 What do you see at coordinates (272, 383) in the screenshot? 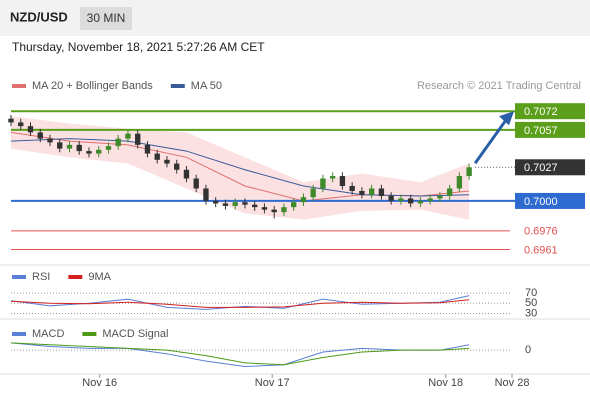
I see `x-tick-label: Nov 17` at bounding box center [272, 383].